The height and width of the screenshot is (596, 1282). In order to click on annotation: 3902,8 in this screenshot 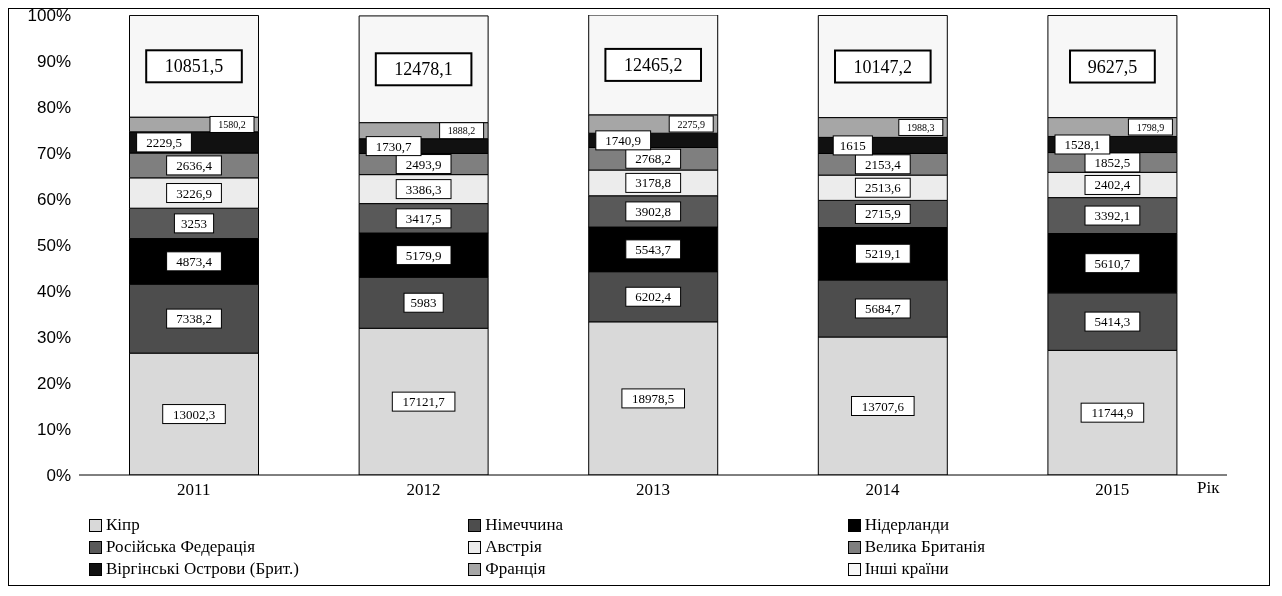, I will do `click(653, 211)`.